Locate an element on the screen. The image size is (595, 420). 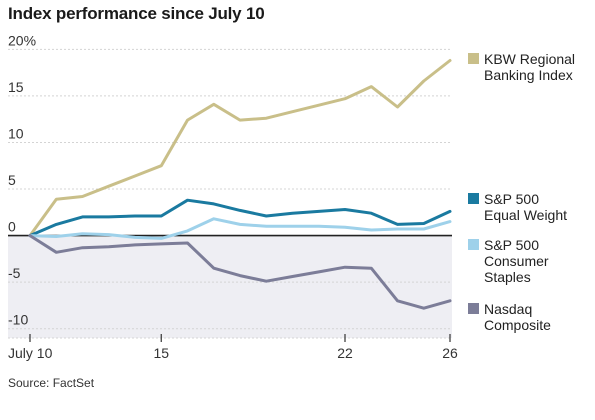
y-tick-label: -10 is located at coordinates (18, 320).